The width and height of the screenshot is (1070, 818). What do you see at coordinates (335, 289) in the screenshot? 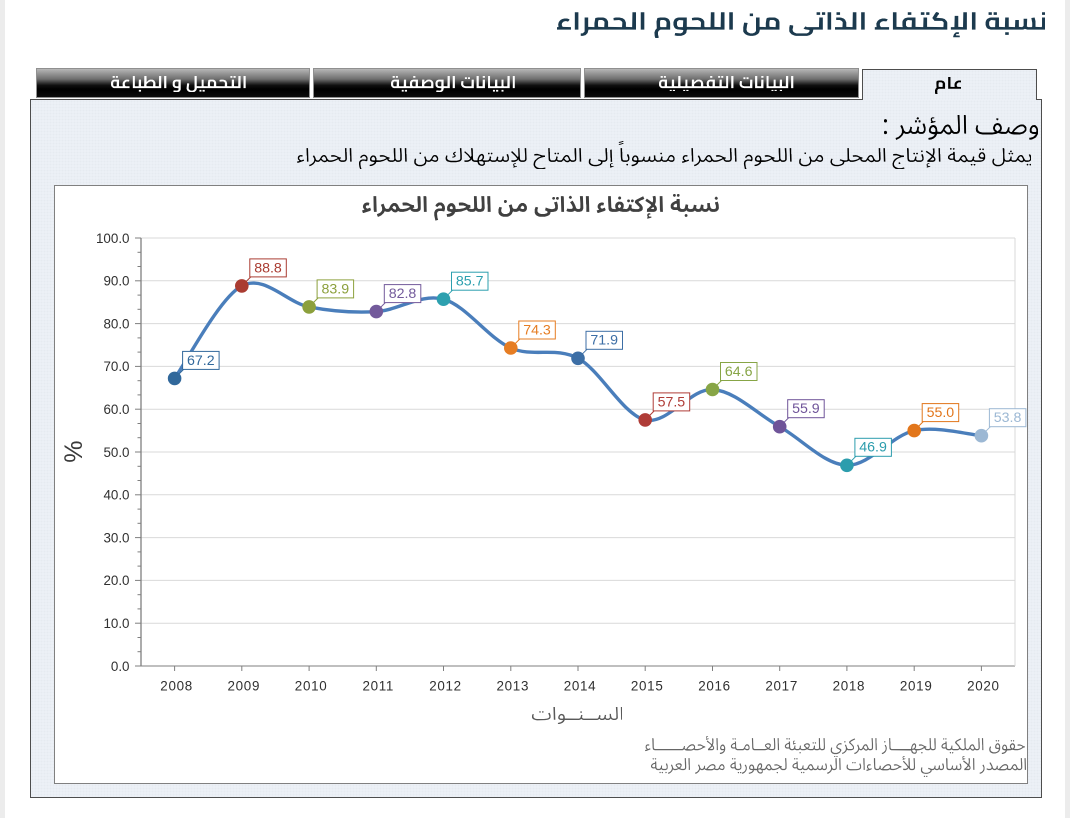
I see `svg-text: 83.9` at bounding box center [335, 289].